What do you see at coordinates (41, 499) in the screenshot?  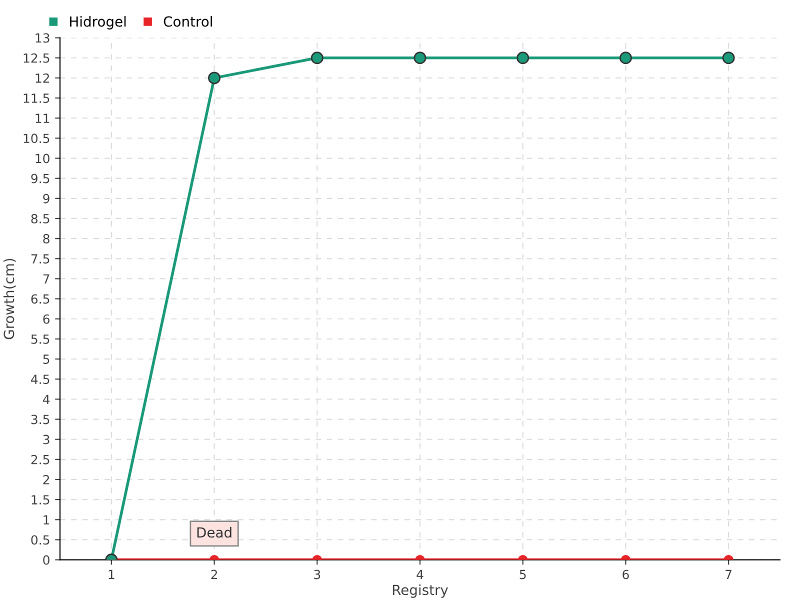 I see `y-tick-label: 1.5` at bounding box center [41, 499].